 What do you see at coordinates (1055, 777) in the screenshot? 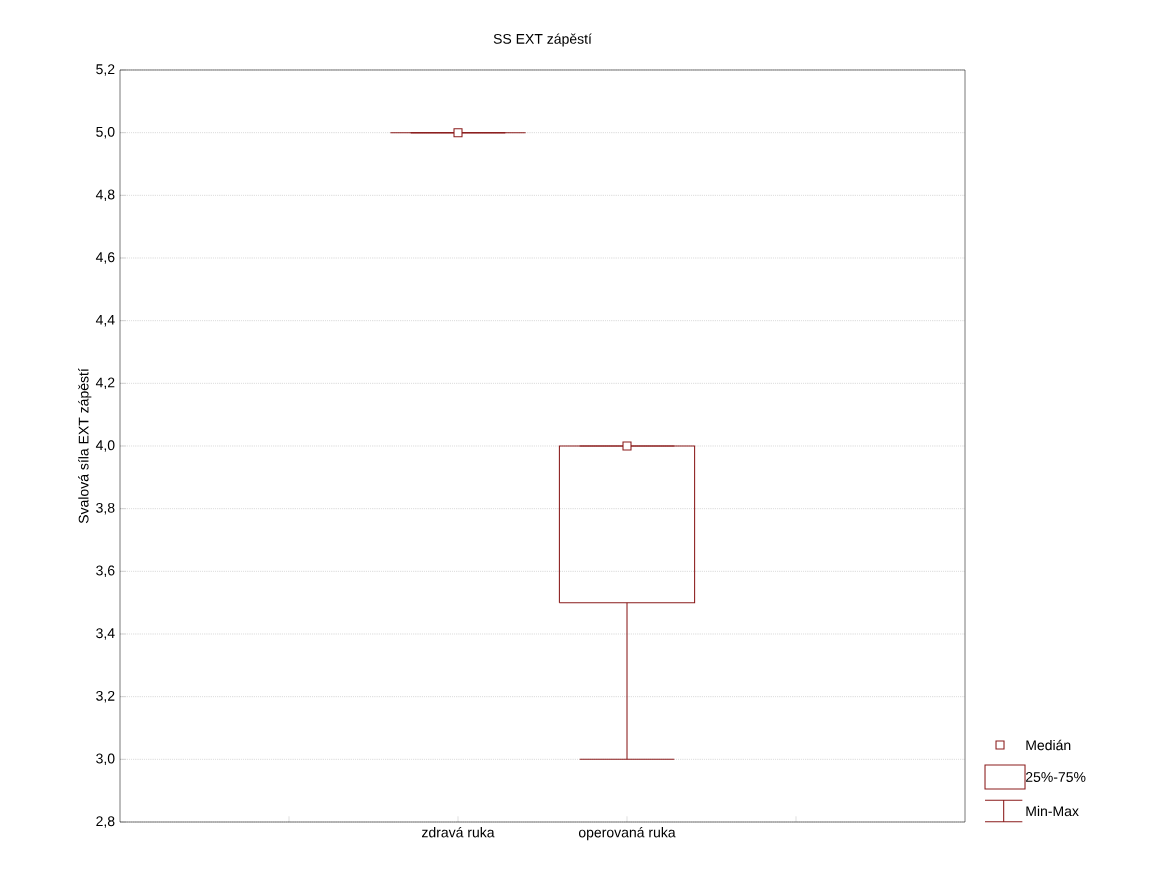
I see `text: 25%-75%` at bounding box center [1055, 777].